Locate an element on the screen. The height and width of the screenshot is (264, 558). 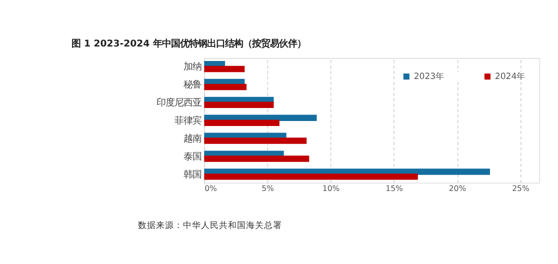
y-tick-label: 秘鲁 is located at coordinates (192, 85).